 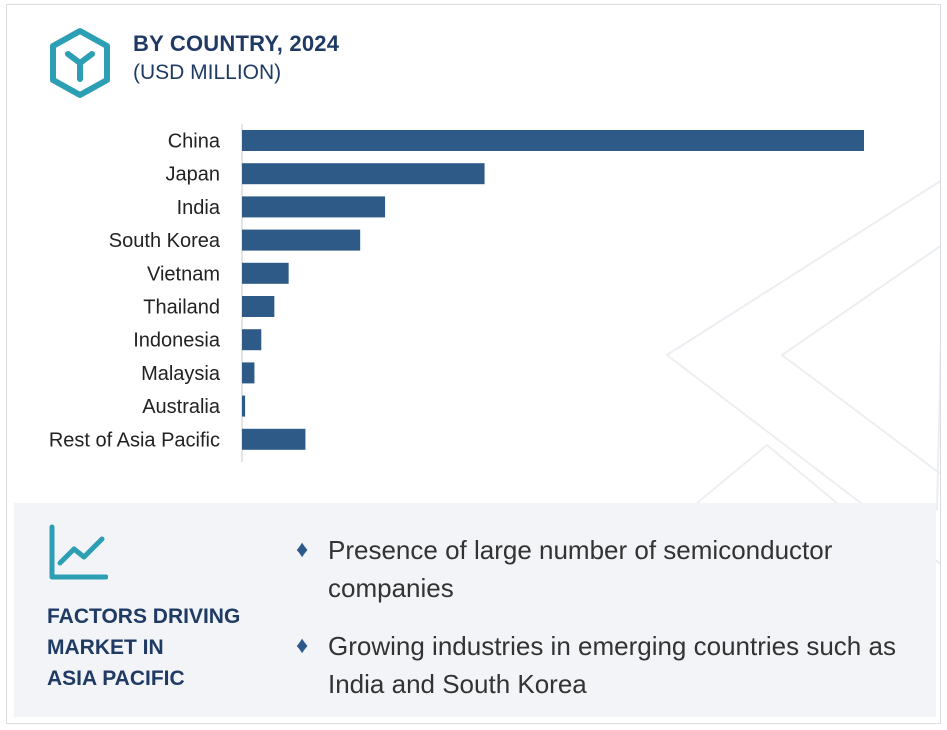 What do you see at coordinates (80, 63) in the screenshot?
I see `hexagon-logo-icon` at bounding box center [80, 63].